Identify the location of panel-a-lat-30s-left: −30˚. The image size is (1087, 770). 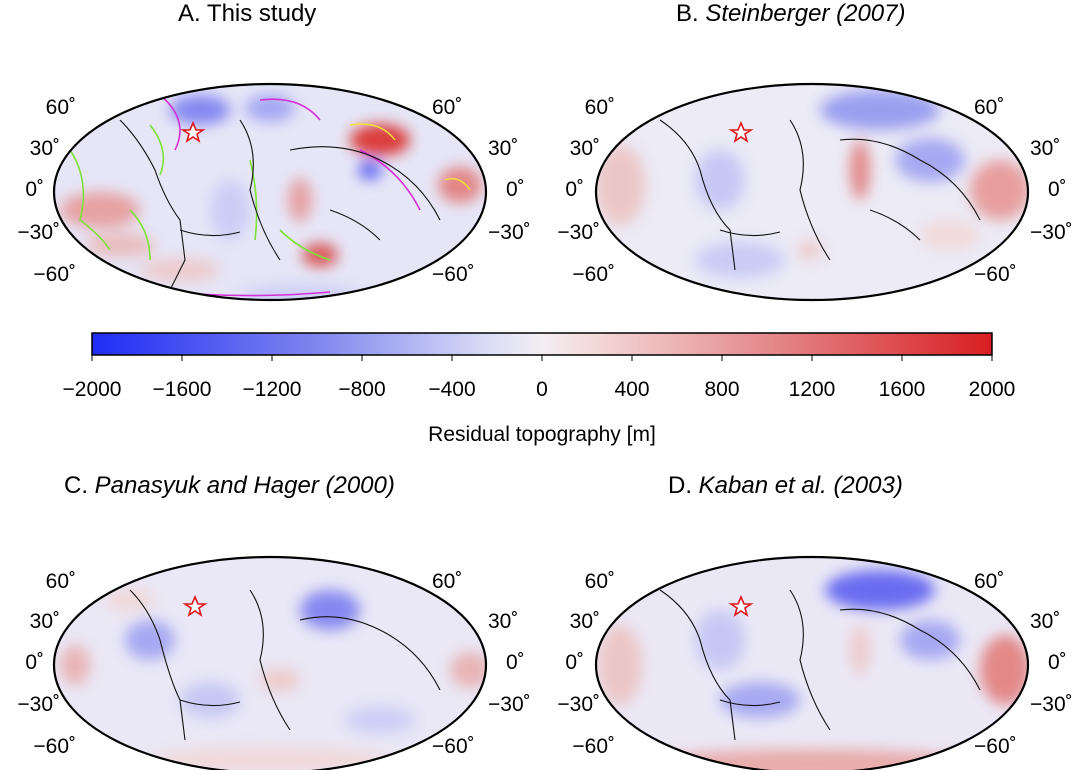
(38, 232).